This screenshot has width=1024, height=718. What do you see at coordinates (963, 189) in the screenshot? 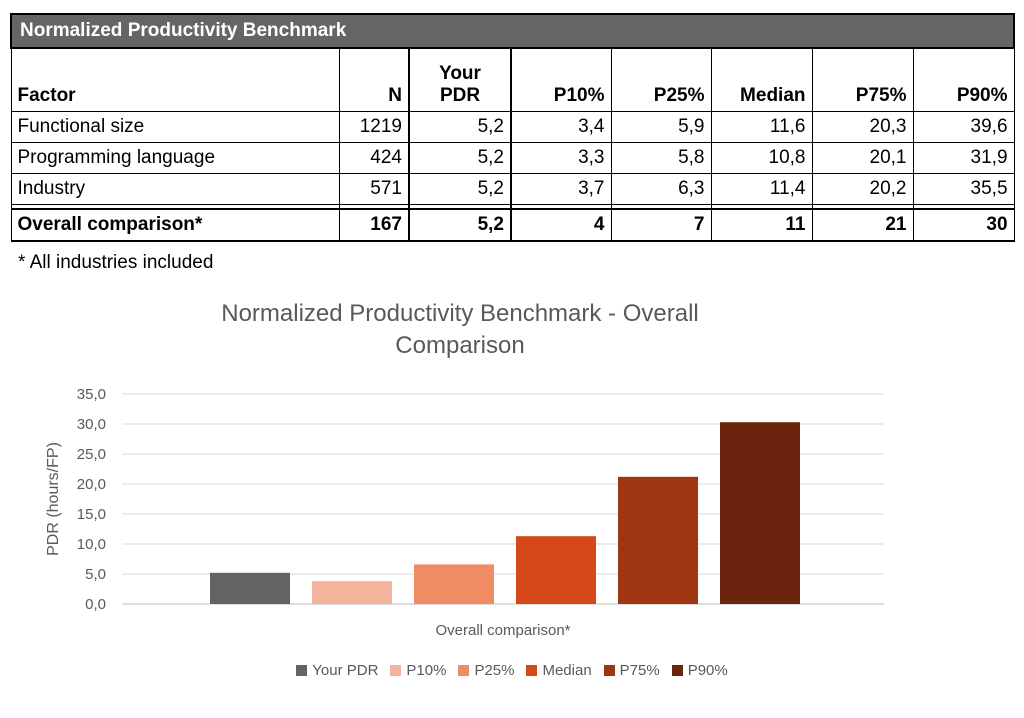
I see `cell-p90: 35,5` at bounding box center [963, 189].